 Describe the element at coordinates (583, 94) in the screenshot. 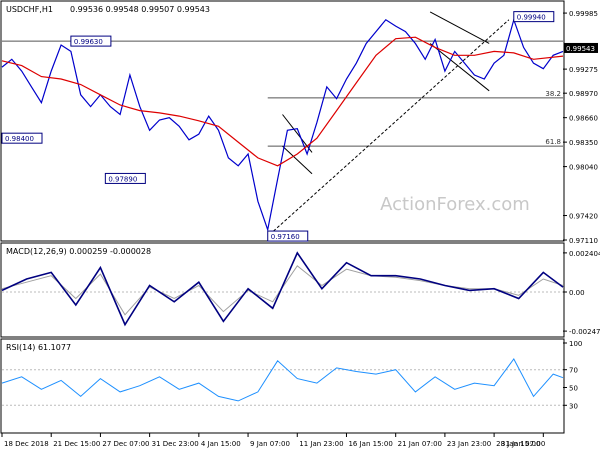

I see `price-tick-label: 0.98970` at that location.